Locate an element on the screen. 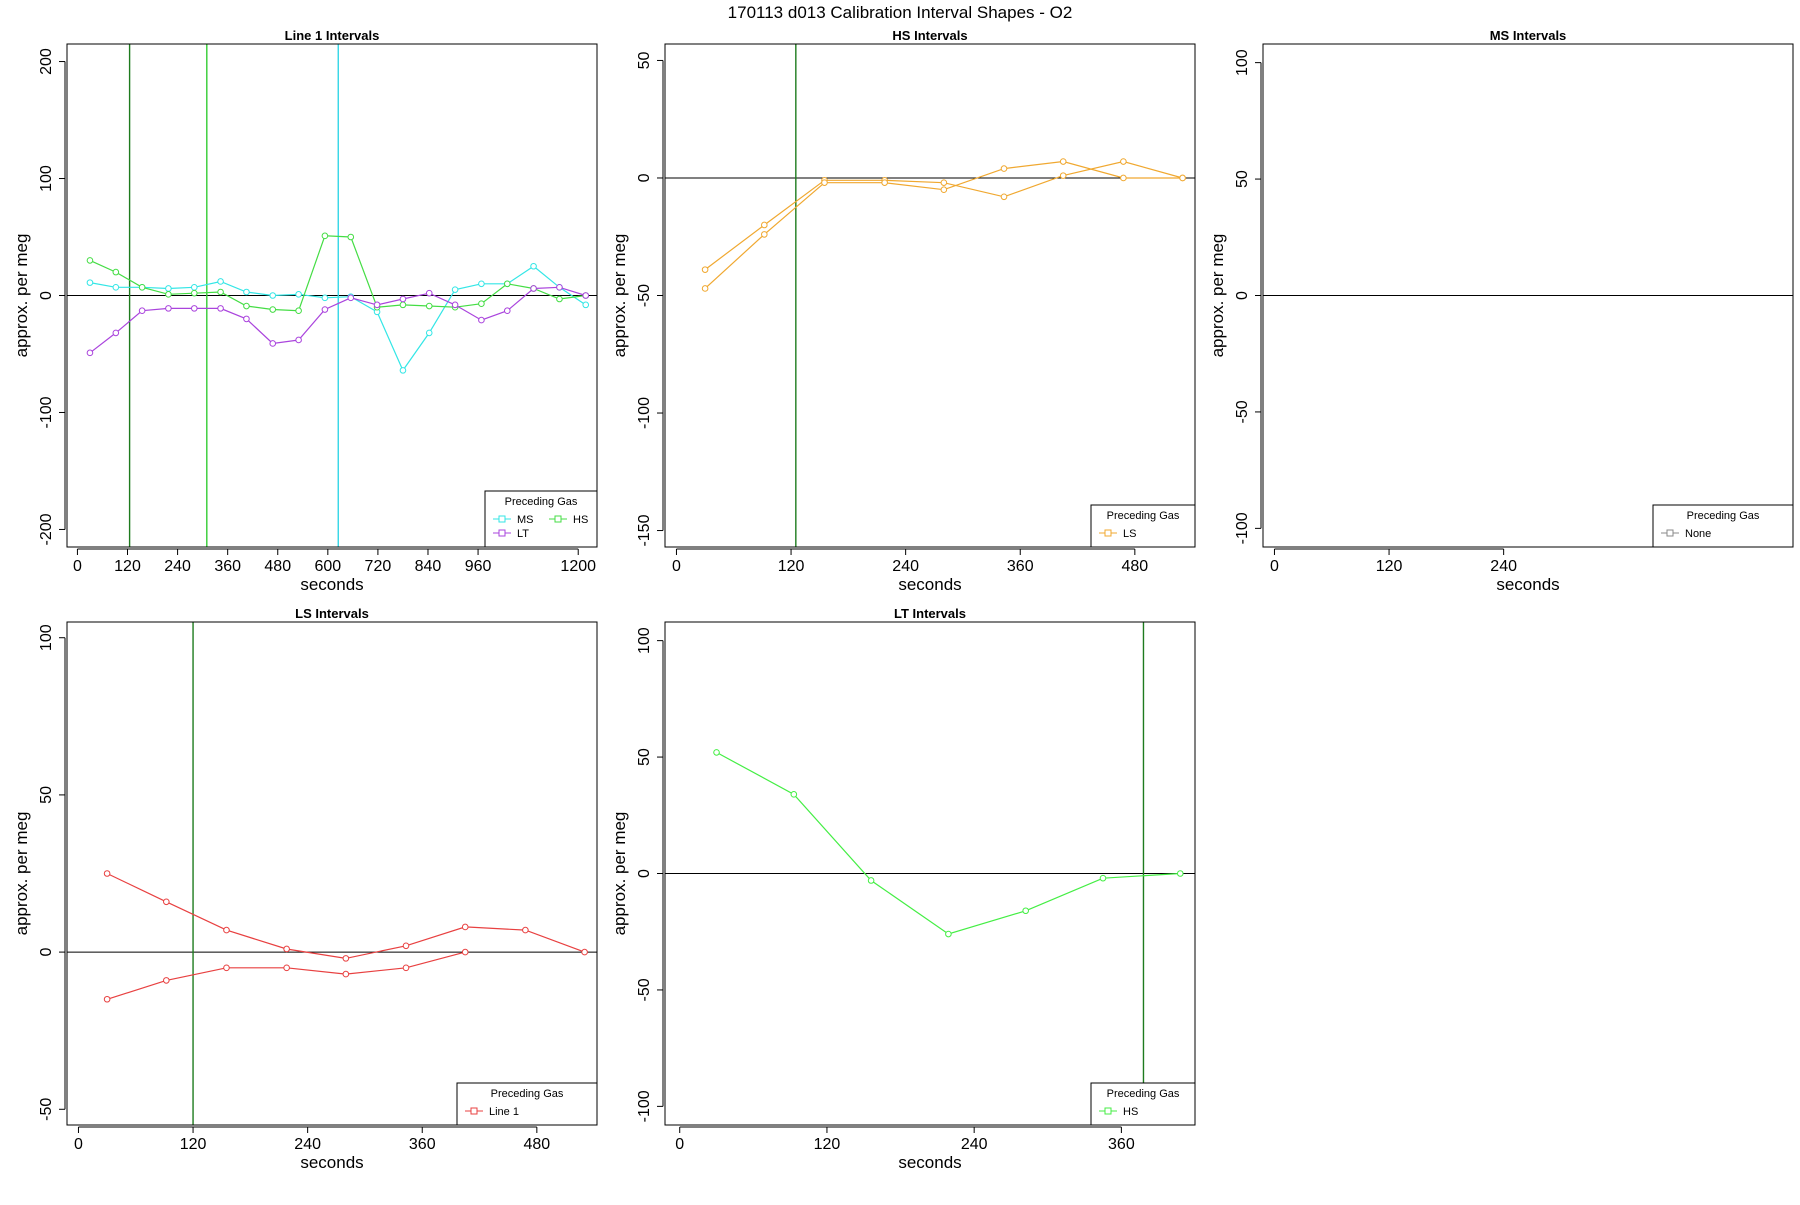 This screenshot has height=1205, width=1800. chart-title: HS Intervals is located at coordinates (929, 35).